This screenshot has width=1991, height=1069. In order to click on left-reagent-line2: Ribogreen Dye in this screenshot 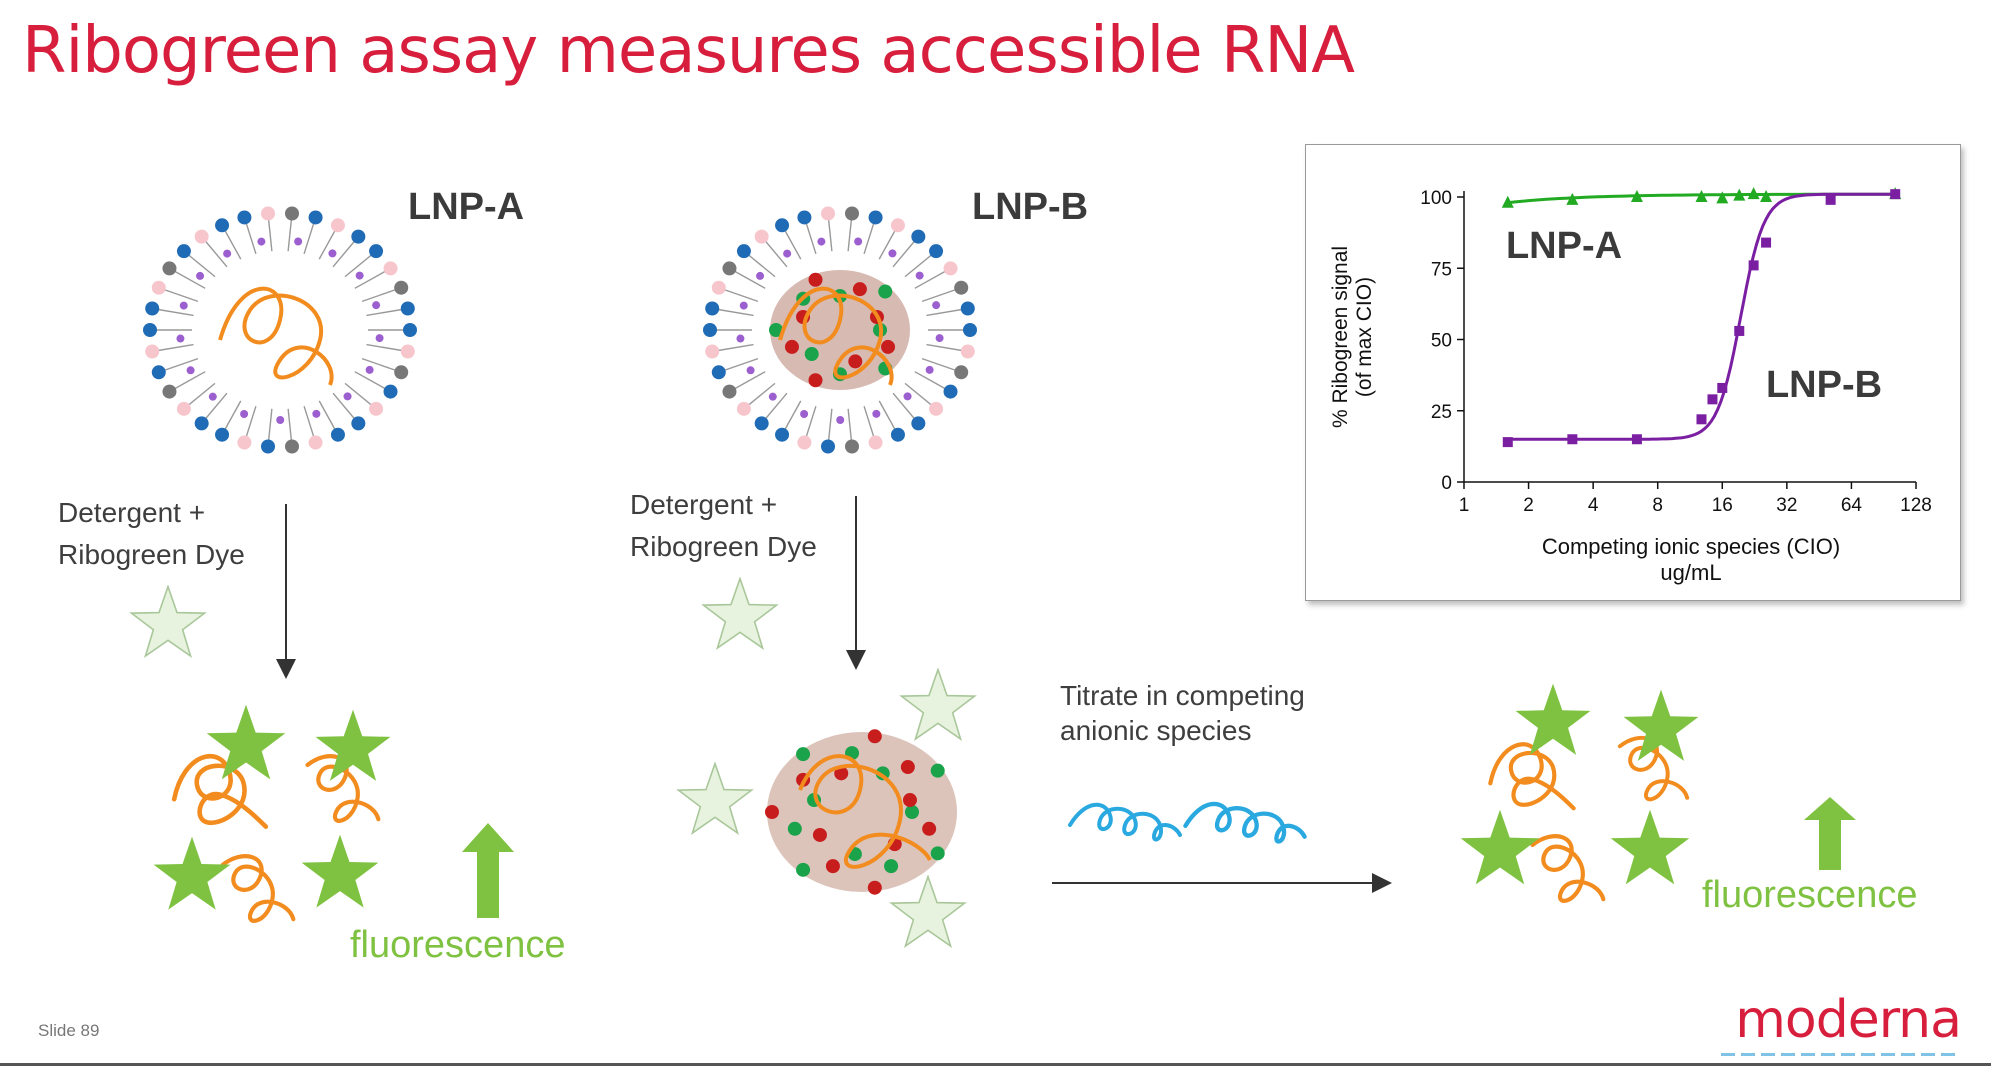, I will do `click(151, 554)`.